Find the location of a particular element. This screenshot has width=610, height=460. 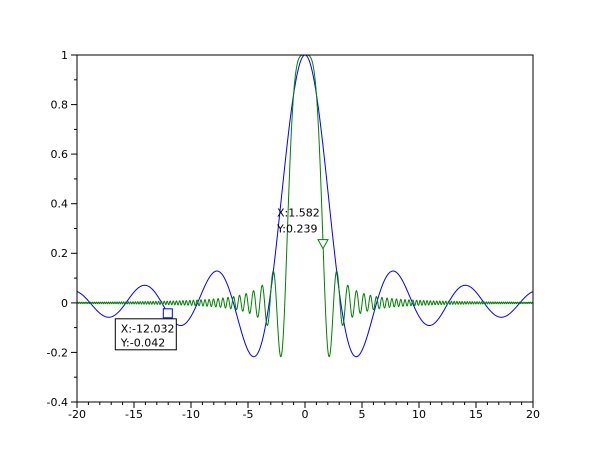

x-axis-tick-label: -20 is located at coordinates (77, 414).